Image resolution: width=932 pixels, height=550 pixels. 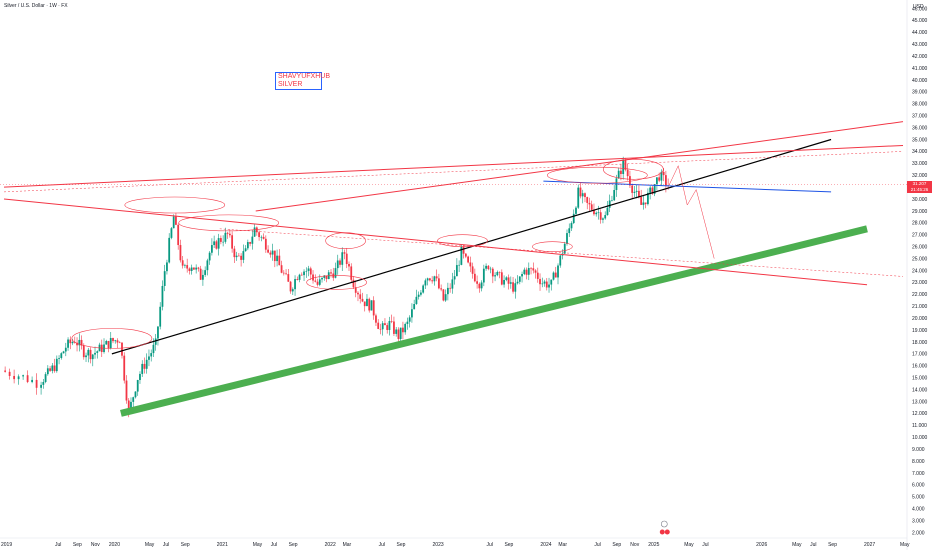 I want to click on y-tick-label: 41.000, so click(x=920, y=69).